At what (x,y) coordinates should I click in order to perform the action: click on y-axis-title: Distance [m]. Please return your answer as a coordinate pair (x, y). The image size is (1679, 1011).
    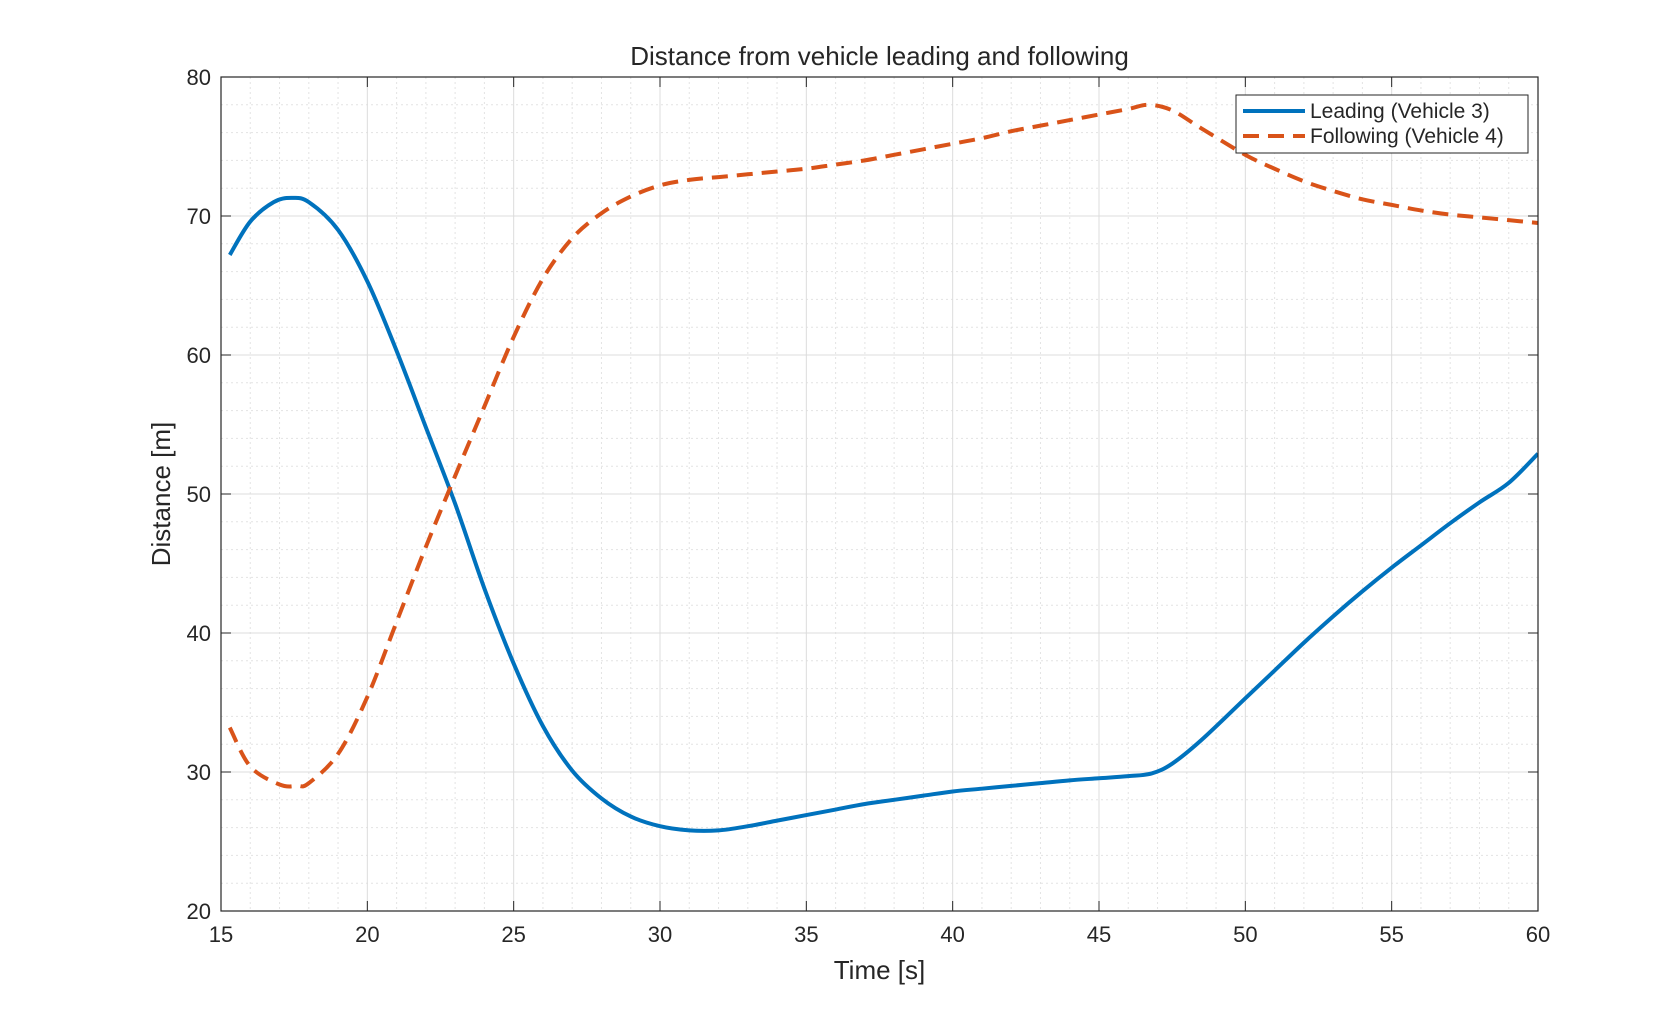
    Looking at the image, I should click on (161, 494).